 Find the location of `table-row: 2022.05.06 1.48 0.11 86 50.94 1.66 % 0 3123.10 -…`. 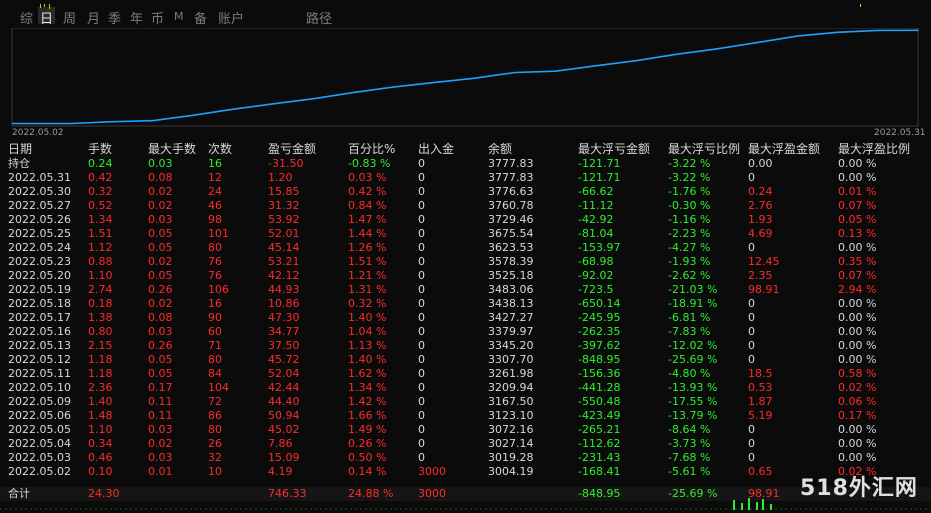

table-row: 2022.05.06 1.48 0.11 86 50.94 1.66 % 0 3123.10 -… is located at coordinates (465, 416).